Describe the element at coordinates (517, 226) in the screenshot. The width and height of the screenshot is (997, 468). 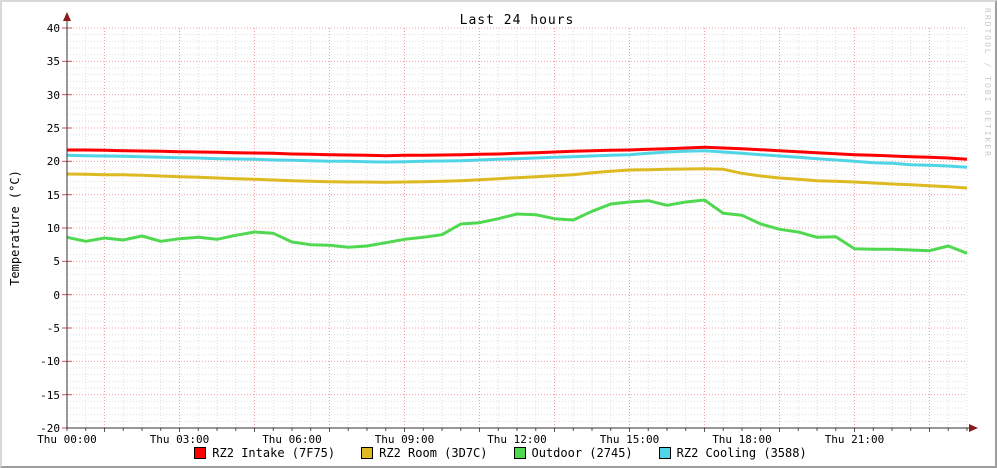
I see `series-line-outdoor` at that location.